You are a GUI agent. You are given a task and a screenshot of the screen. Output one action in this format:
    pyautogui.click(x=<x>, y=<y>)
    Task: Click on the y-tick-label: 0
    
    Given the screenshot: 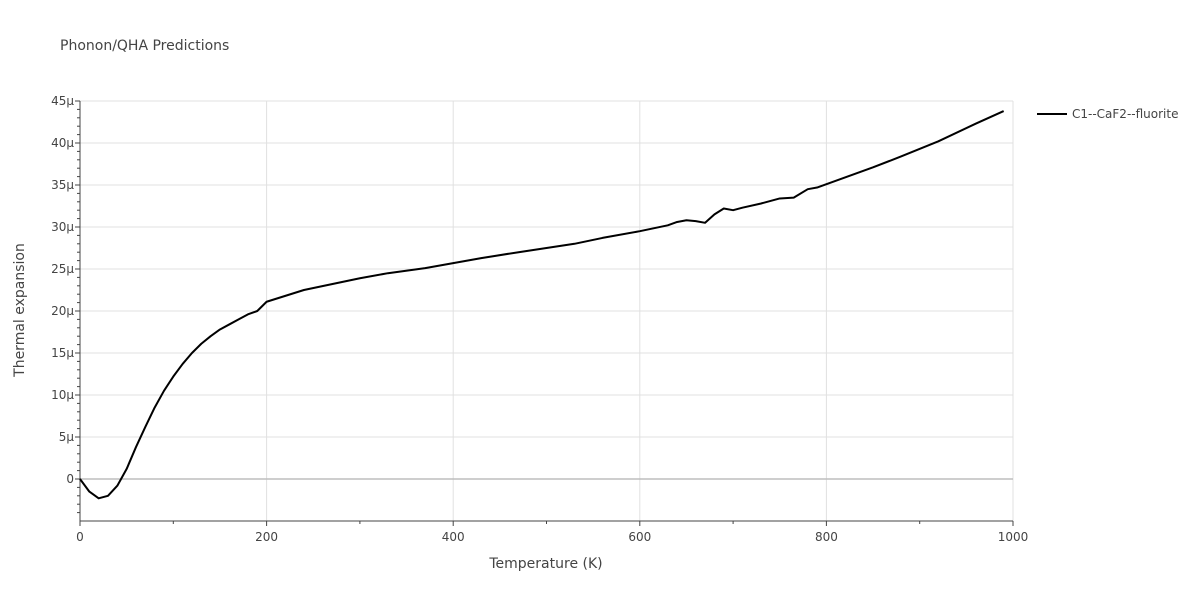 What is the action you would take?
    pyautogui.click(x=70, y=479)
    